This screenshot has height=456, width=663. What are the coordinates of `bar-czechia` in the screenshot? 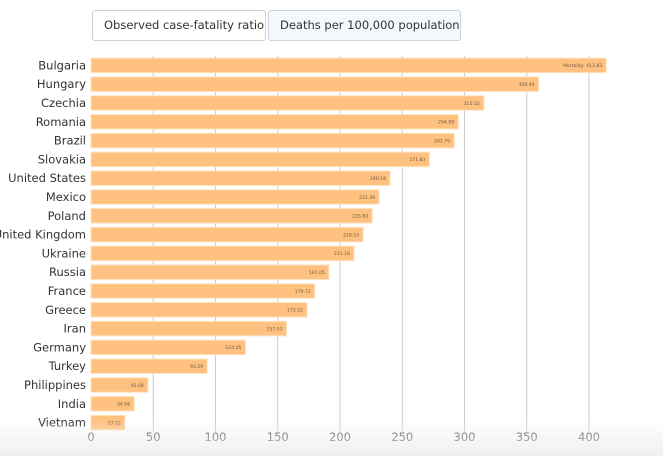 It's located at (287, 103).